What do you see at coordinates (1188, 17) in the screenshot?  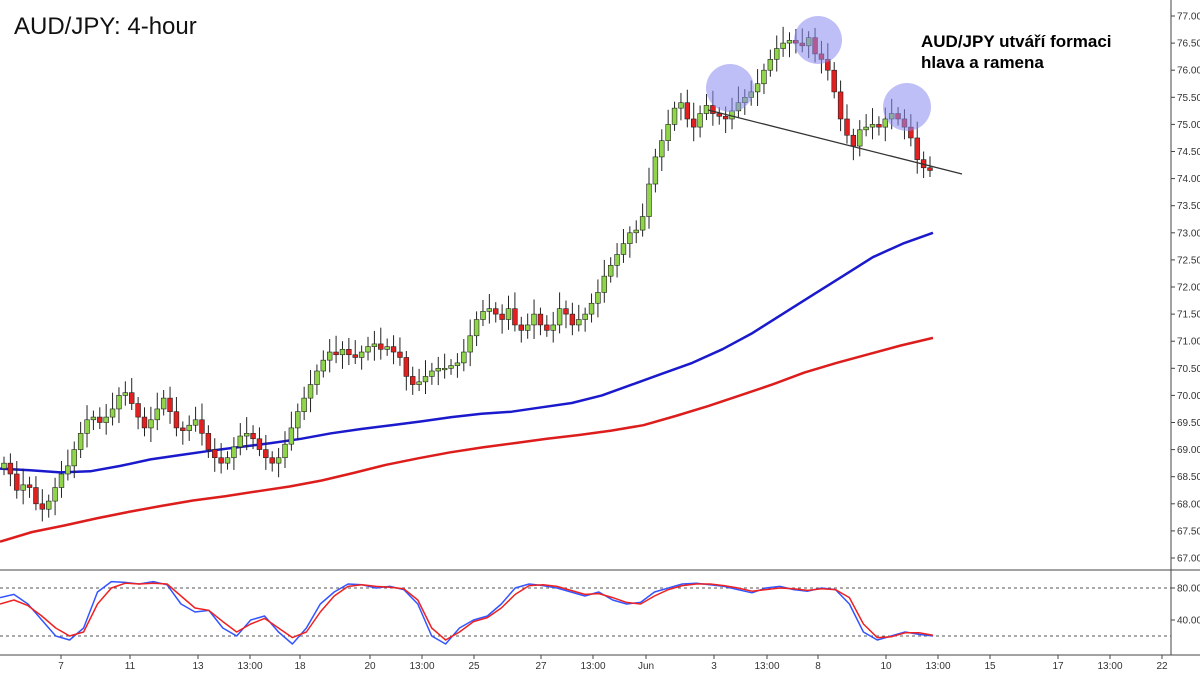 I see `price-tick-label: 77.000` at bounding box center [1188, 17].